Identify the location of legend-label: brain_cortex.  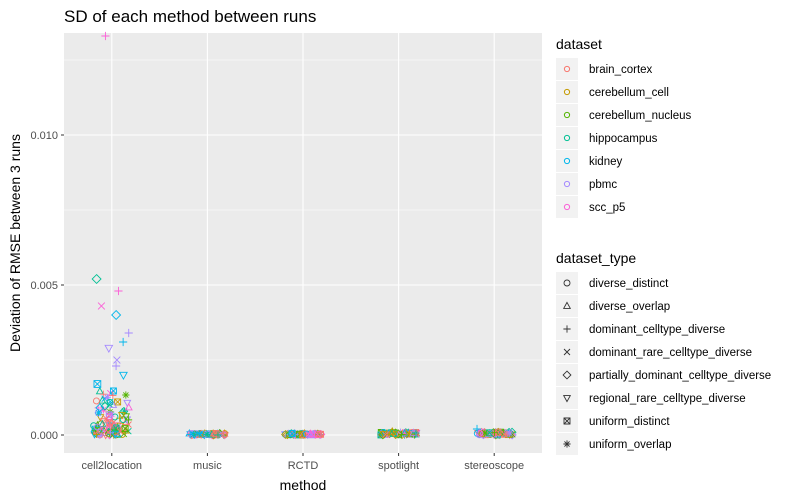
(621, 70).